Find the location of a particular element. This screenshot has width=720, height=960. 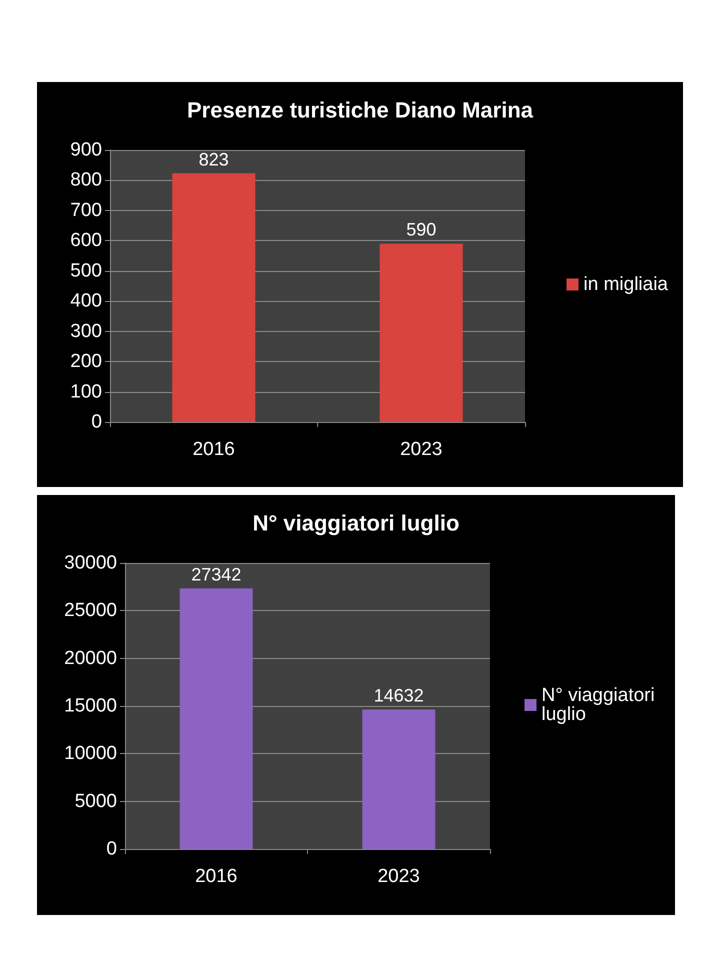

y-tick-label: 30000 is located at coordinates (90, 563).